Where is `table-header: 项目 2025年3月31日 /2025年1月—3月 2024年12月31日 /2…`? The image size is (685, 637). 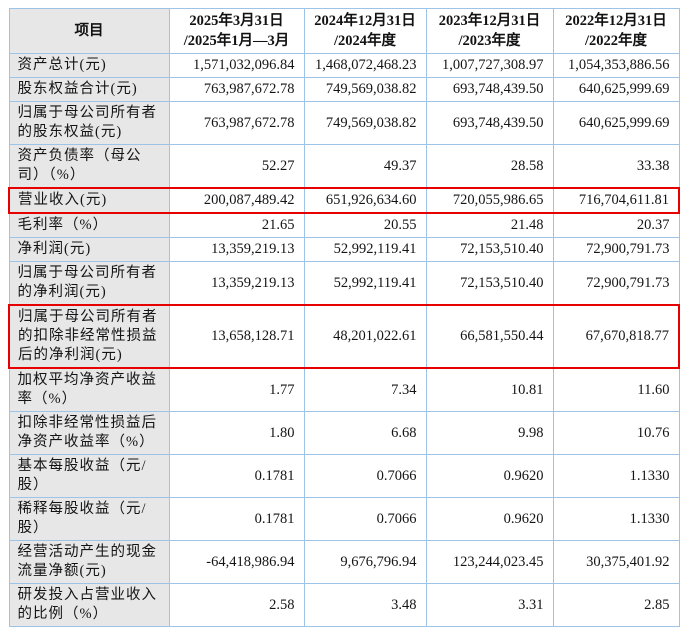
table-header: 项目 2025年3月31日 /2025年1月—3月 2024年12月31日 /2… is located at coordinates (344, 31).